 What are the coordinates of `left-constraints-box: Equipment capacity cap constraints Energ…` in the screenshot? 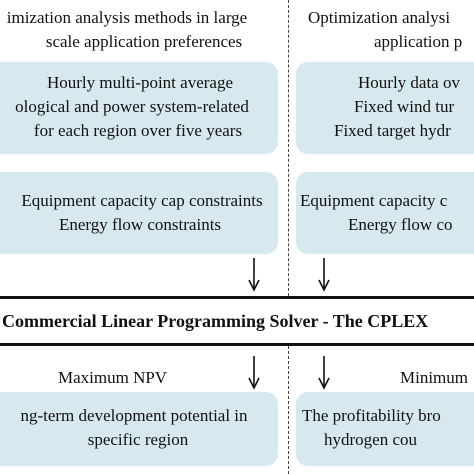 It's located at (139, 213).